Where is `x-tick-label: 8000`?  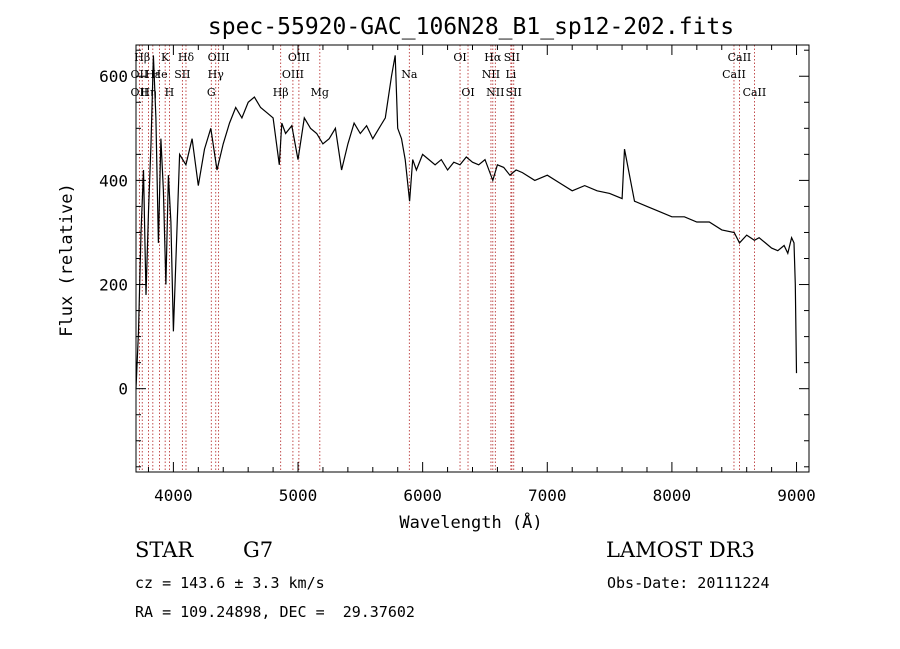 x-tick-label: 8000 is located at coordinates (672, 495).